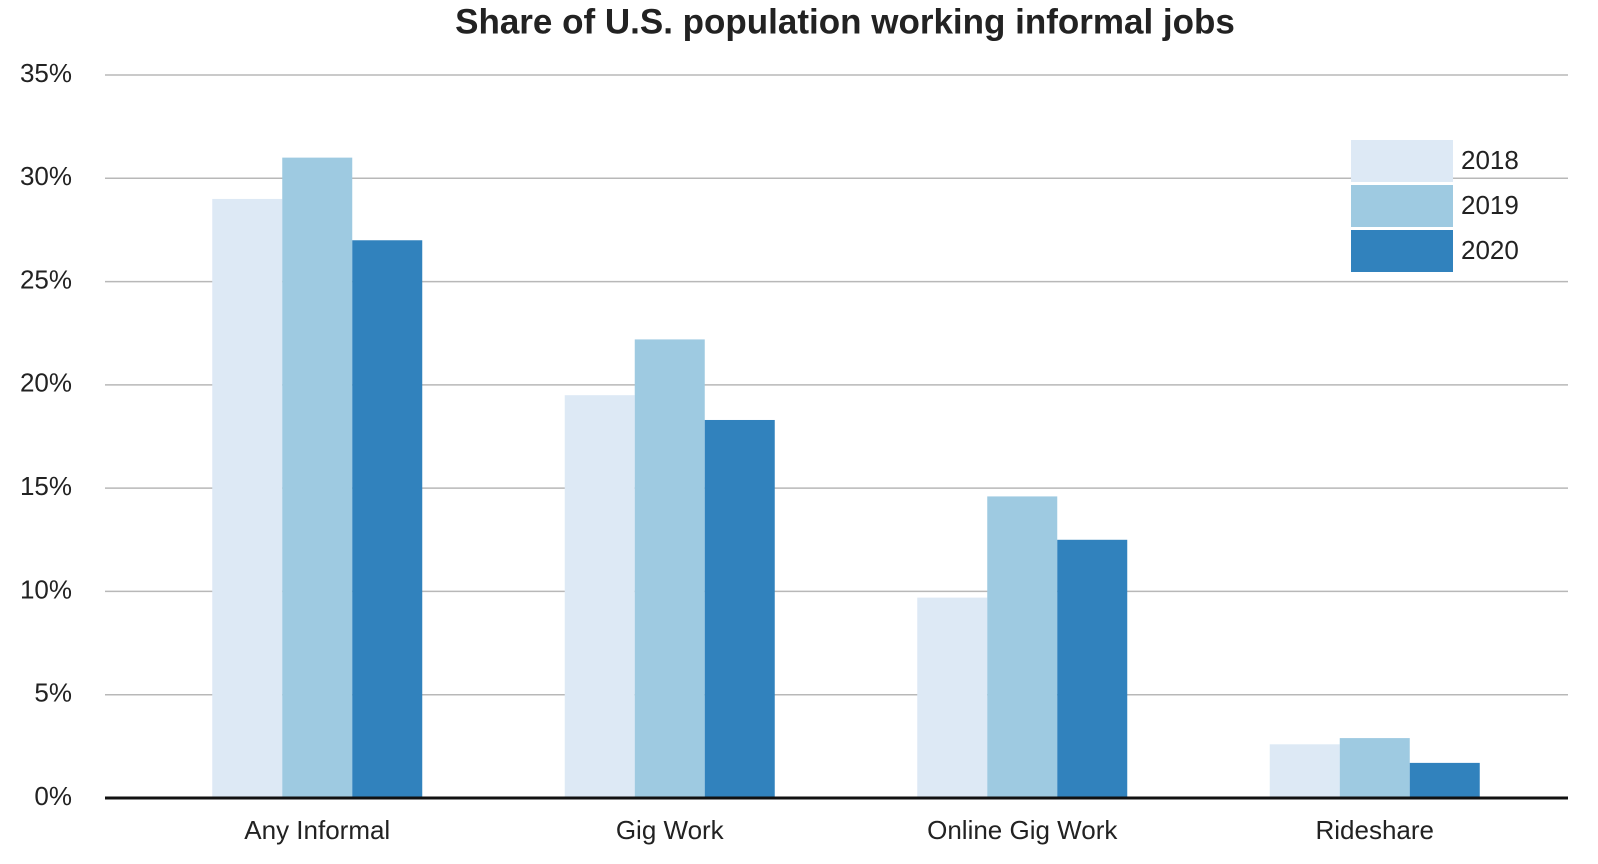  I want to click on legend-label: 2019, so click(1490, 205).